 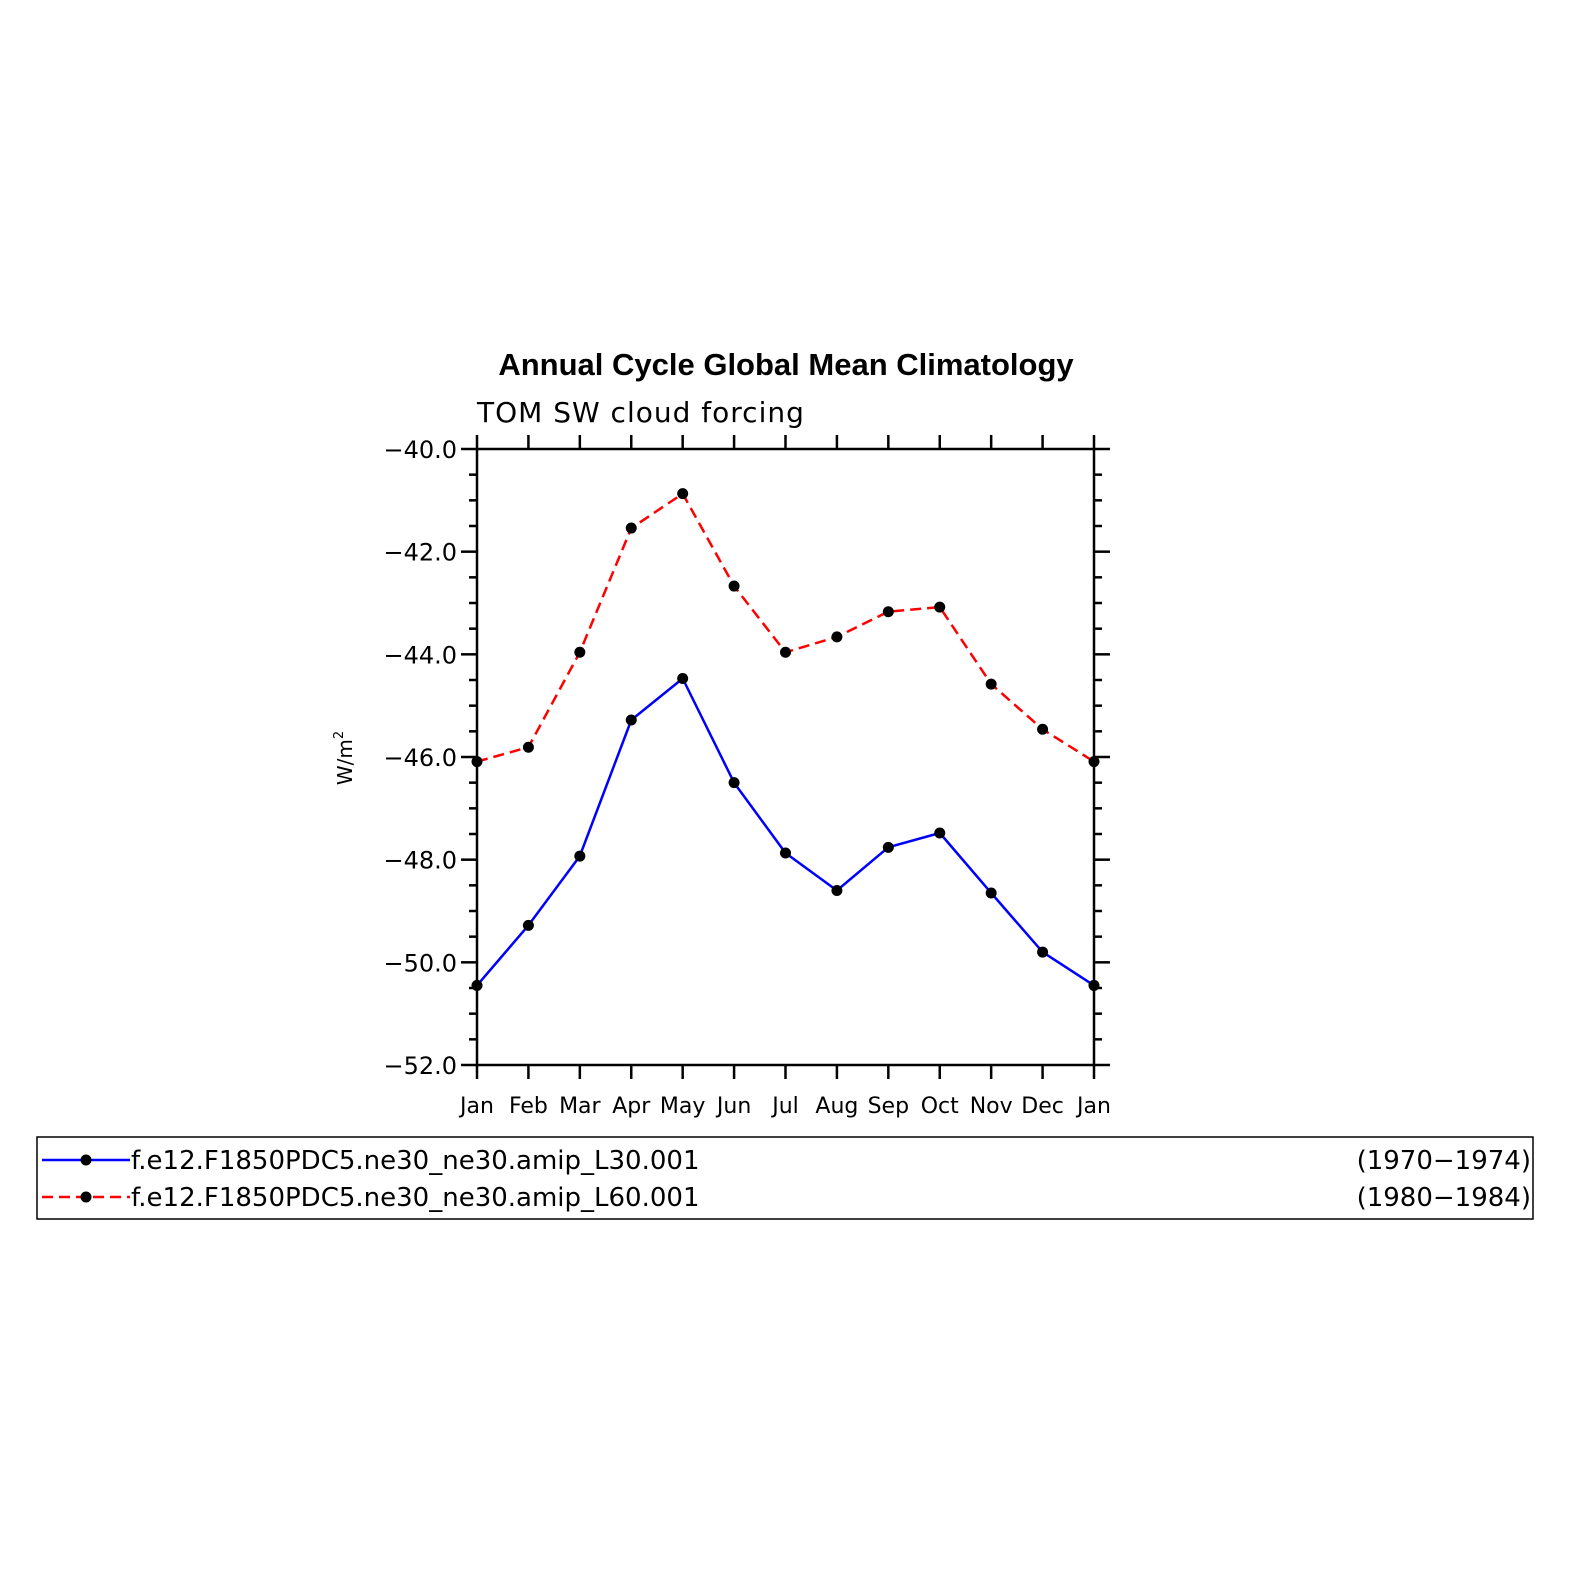 I want to click on x-tick-label: Aug, so click(x=836, y=1106).